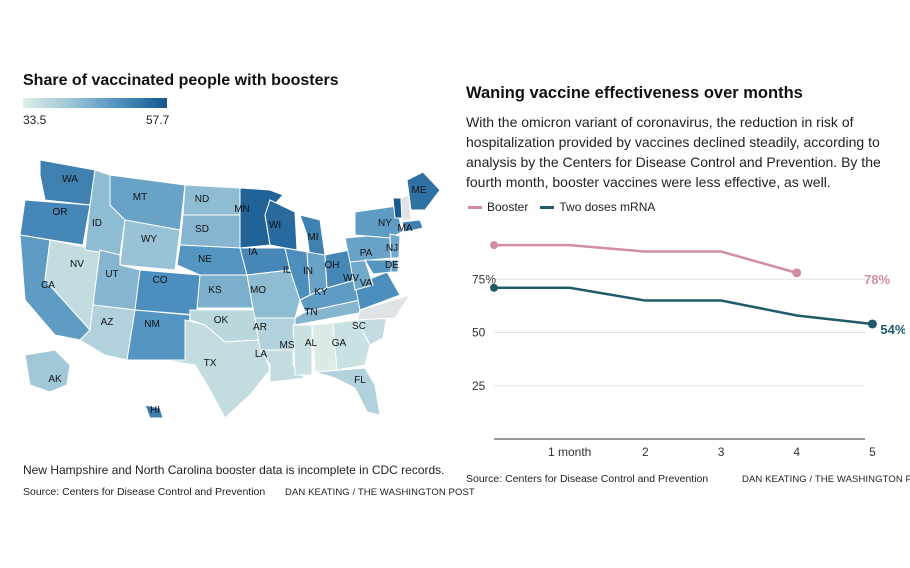 This screenshot has height=568, width=910. Describe the element at coordinates (419, 190) in the screenshot. I see `state-label-me: ME` at that location.